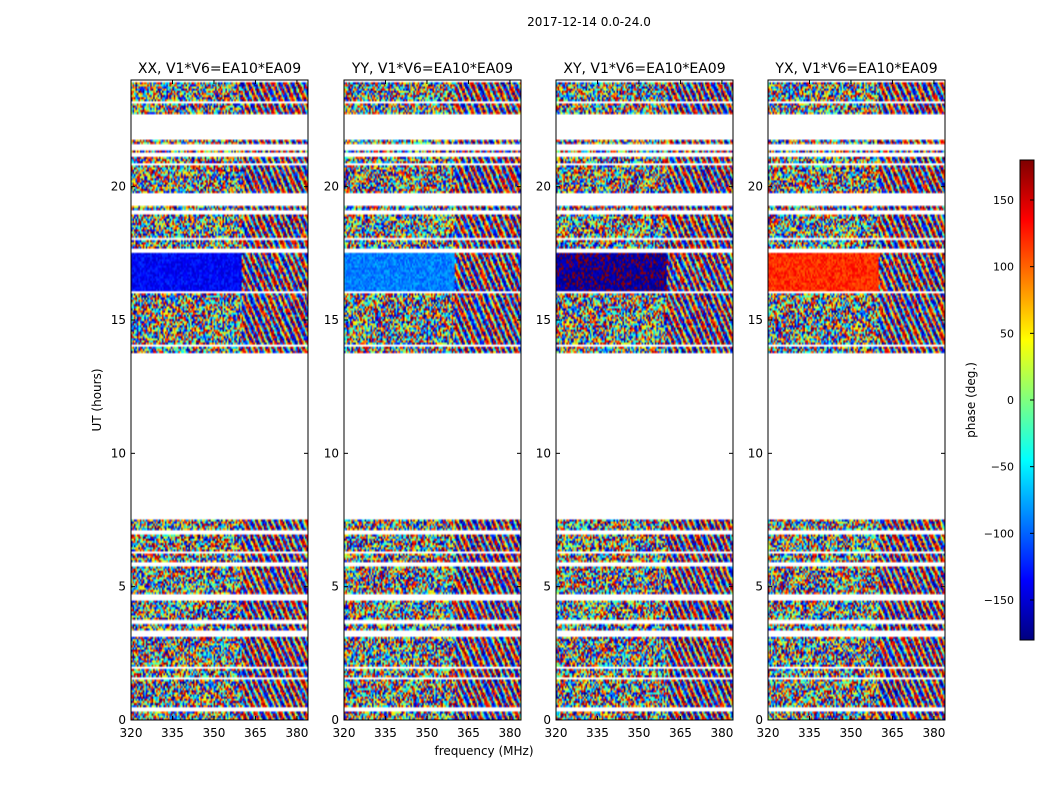 This screenshot has height=800, width=1050. What do you see at coordinates (432, 69) in the screenshot?
I see `panel-title: YY, V1*V6=EA10*EA09` at bounding box center [432, 69].